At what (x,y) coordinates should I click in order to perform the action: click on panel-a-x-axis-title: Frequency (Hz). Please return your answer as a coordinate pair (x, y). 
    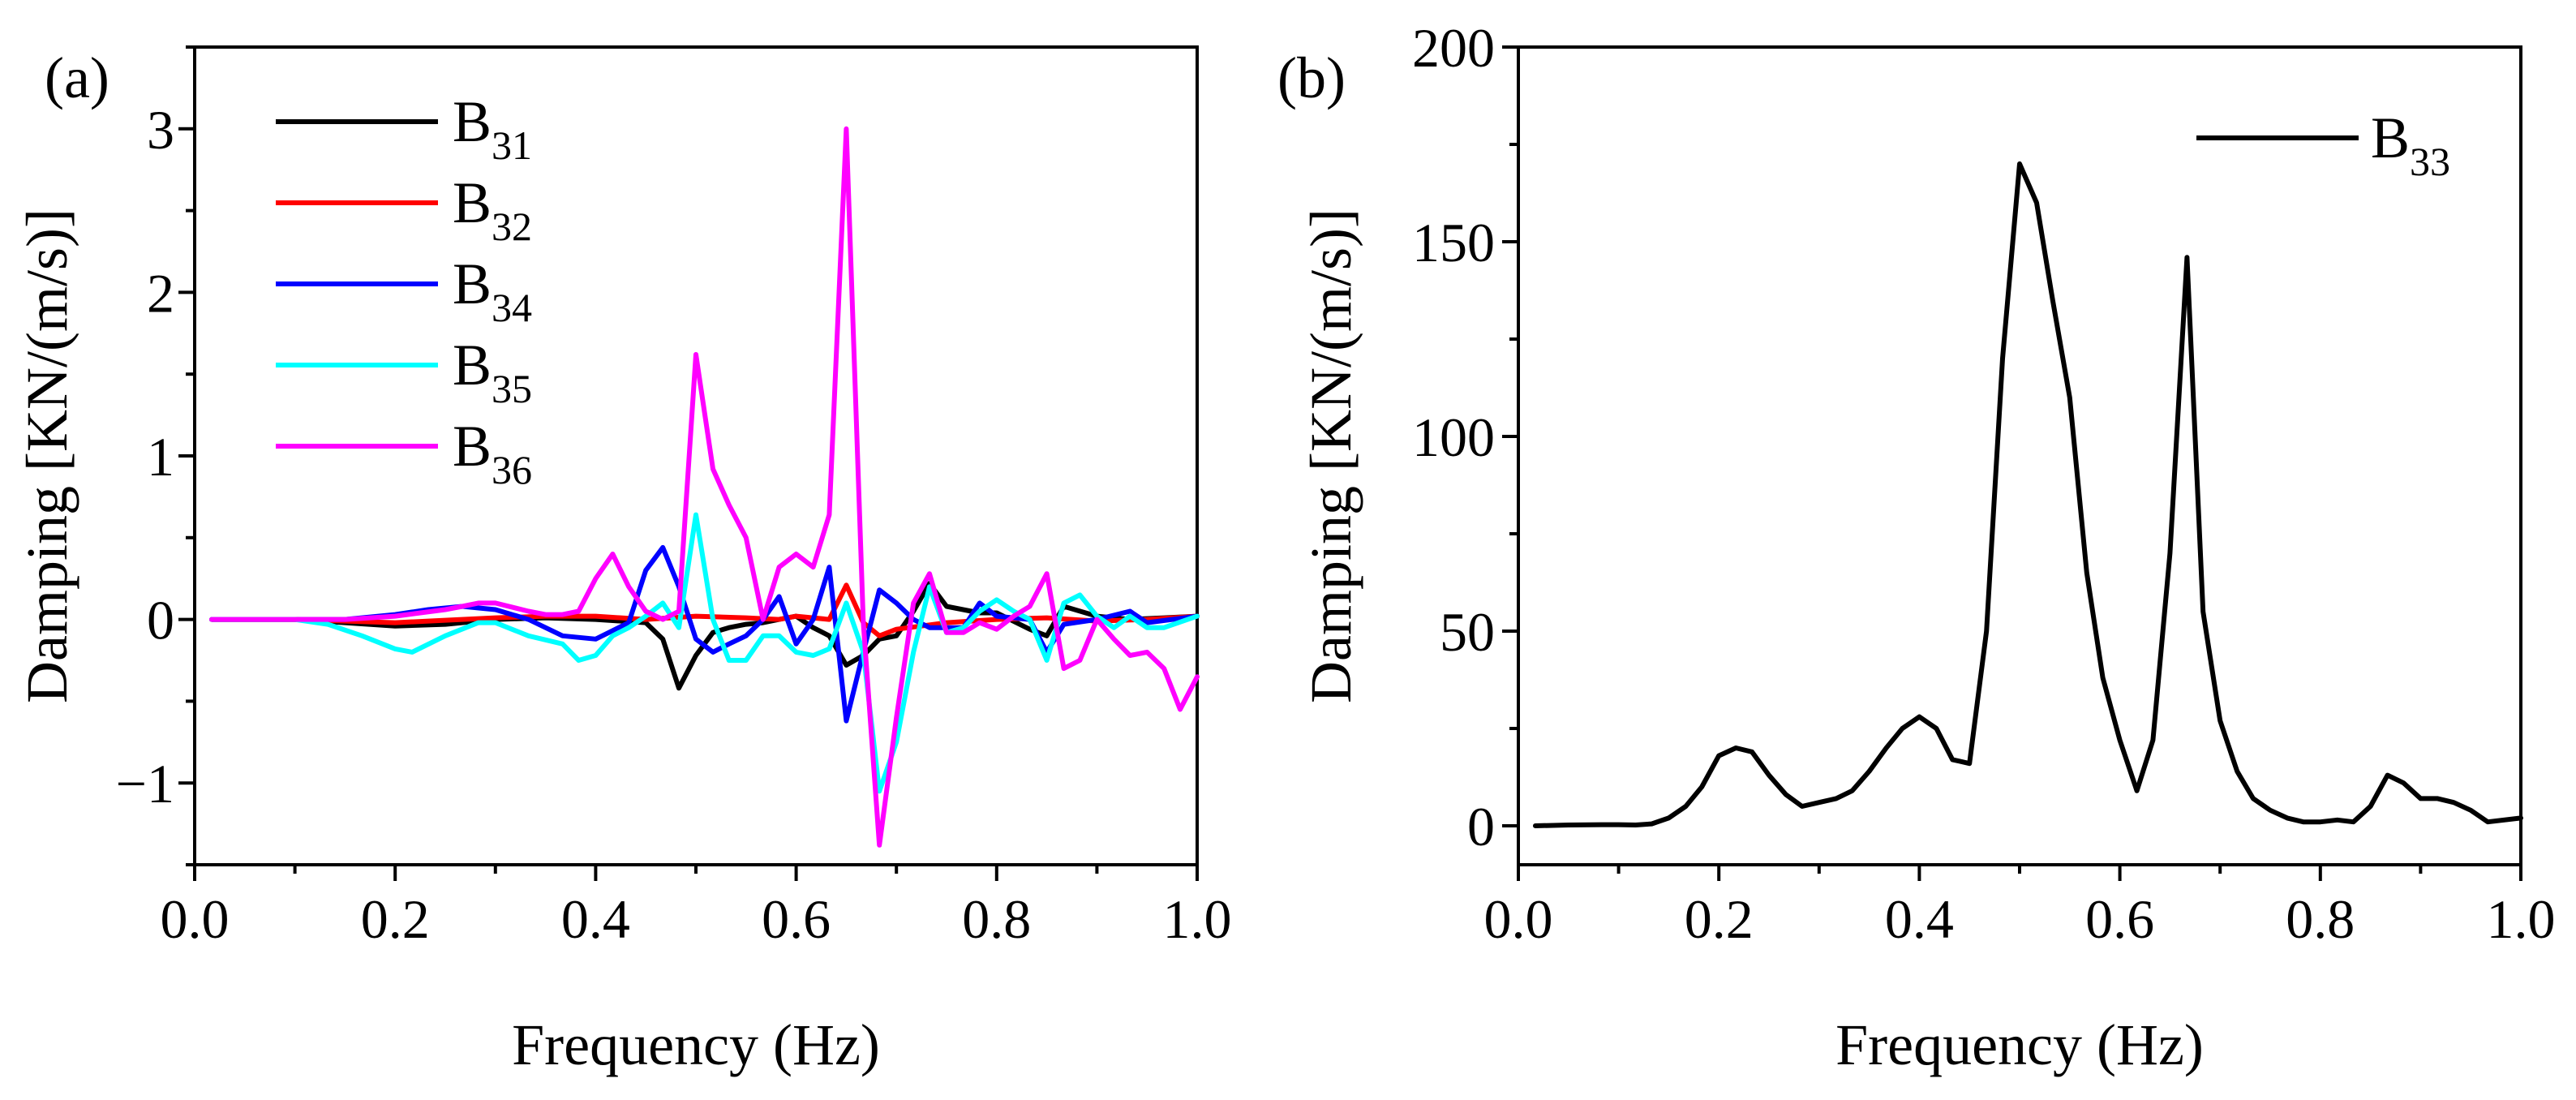
    Looking at the image, I should click on (696, 1044).